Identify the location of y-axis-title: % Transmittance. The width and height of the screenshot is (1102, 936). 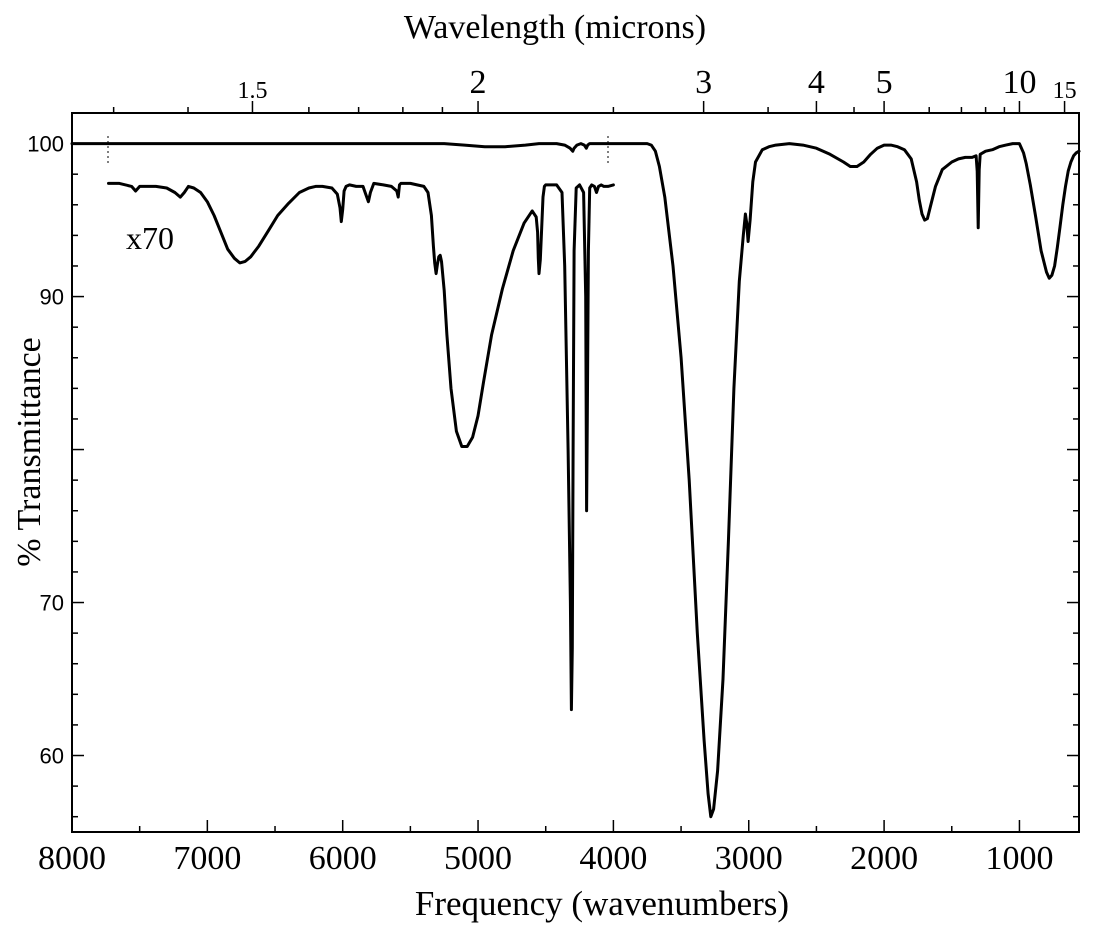
(29, 451).